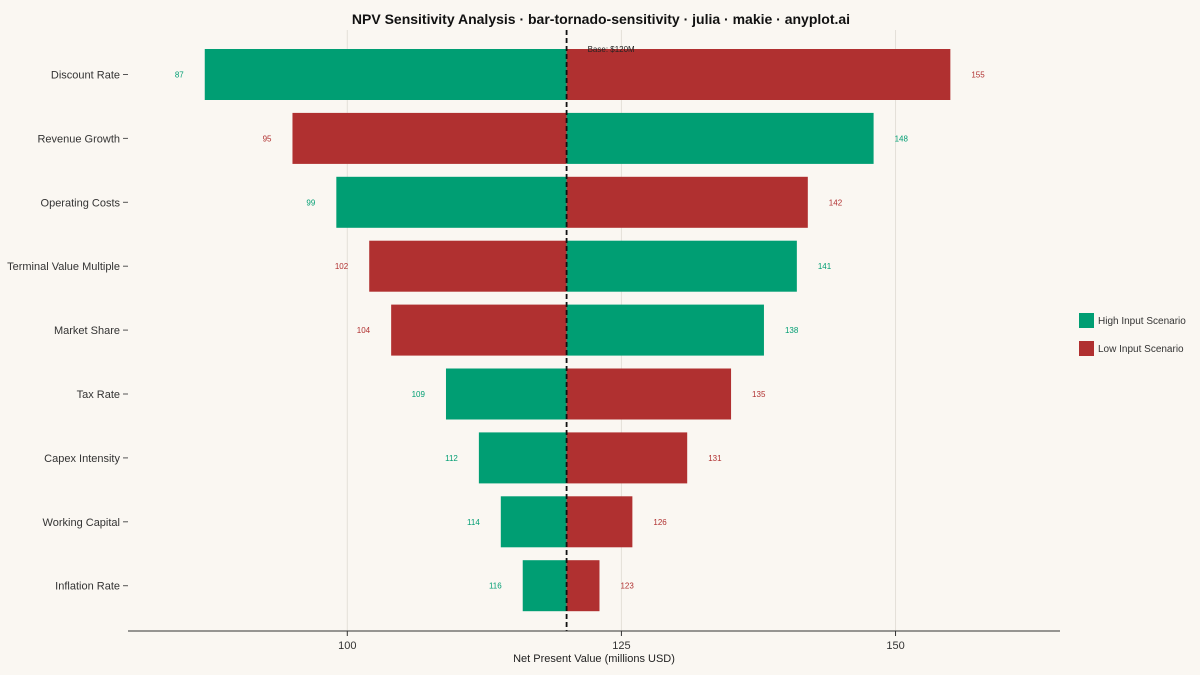 The image size is (1200, 675). Describe the element at coordinates (179, 75) in the screenshot. I see `value-label-high-discount-rate: 87` at that location.